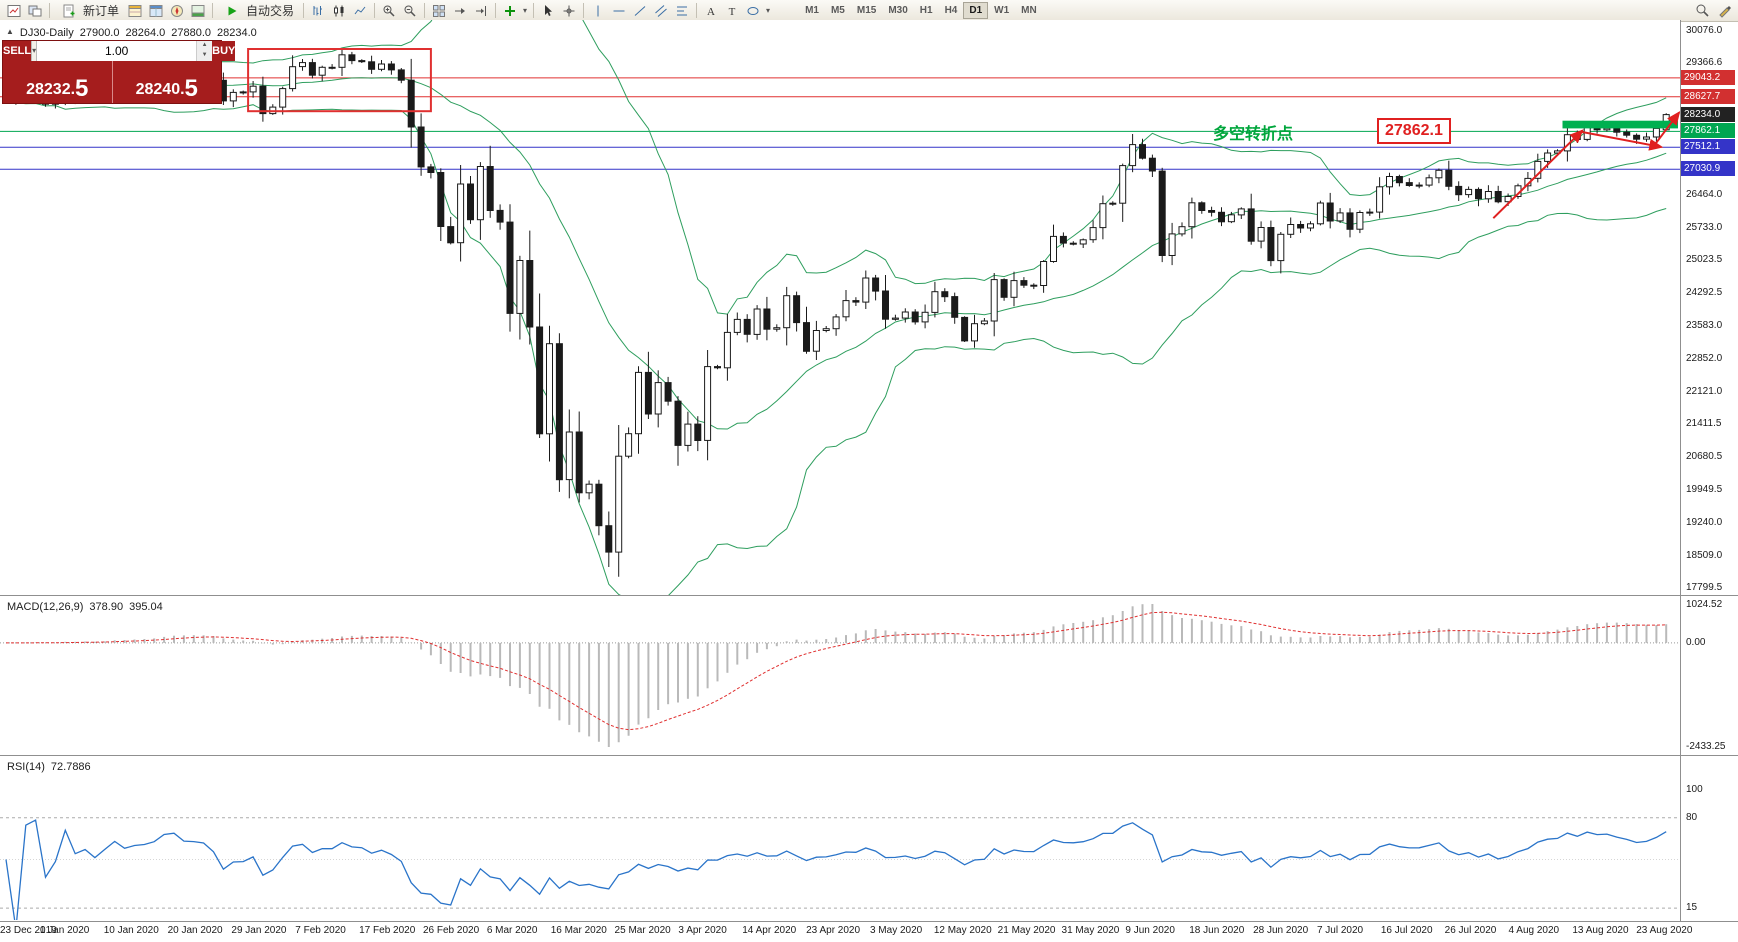  I want to click on macd-title: MACD(12,26,9) 378.90 395.04, so click(85, 607).